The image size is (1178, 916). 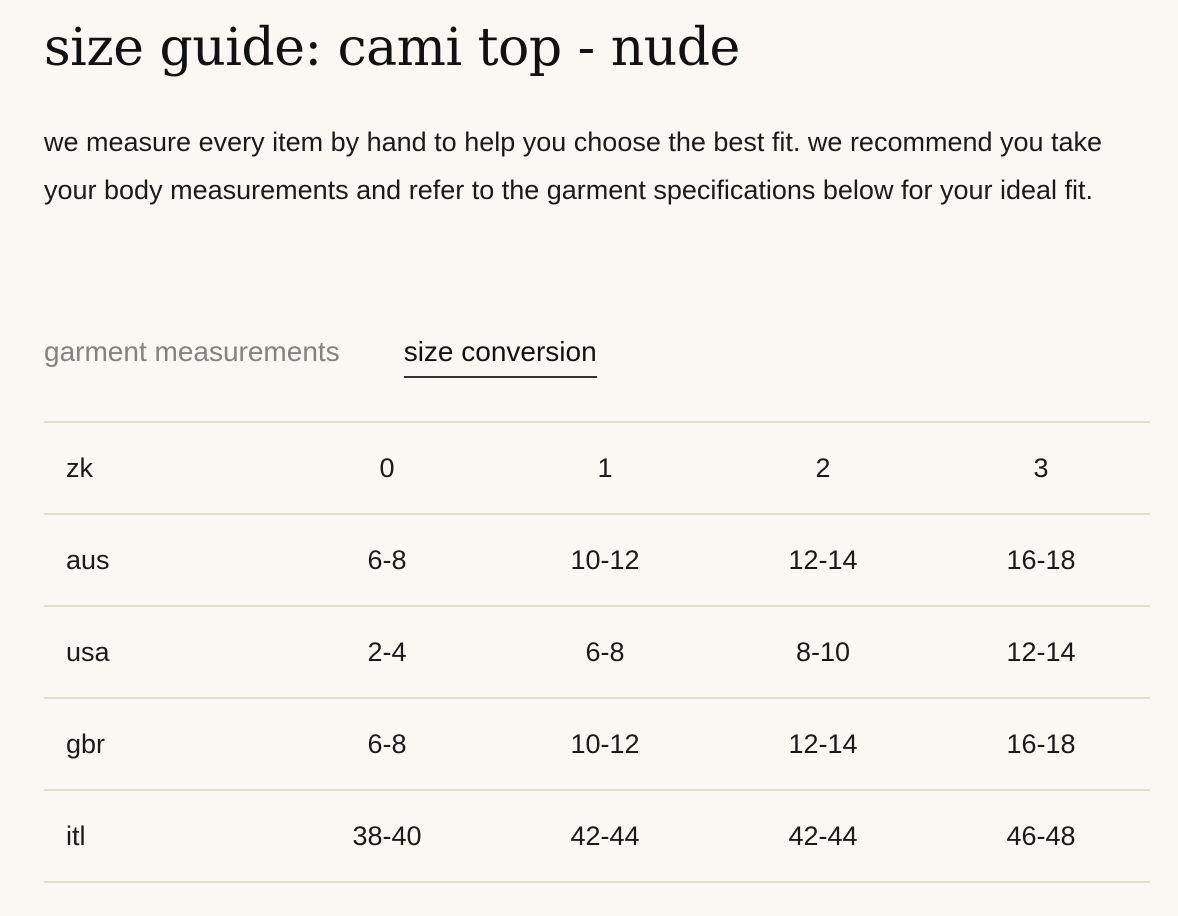 What do you see at coordinates (500, 357) in the screenshot?
I see `tab-size-conversion: size conversion` at bounding box center [500, 357].